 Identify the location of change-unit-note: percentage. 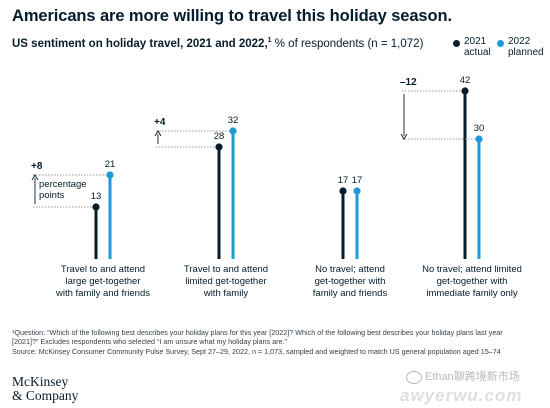
(63, 184).